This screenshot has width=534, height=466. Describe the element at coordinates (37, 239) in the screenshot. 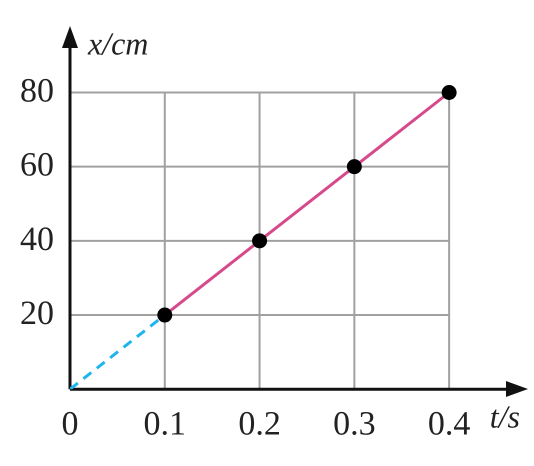

I see `y-tick-label: 40` at that location.